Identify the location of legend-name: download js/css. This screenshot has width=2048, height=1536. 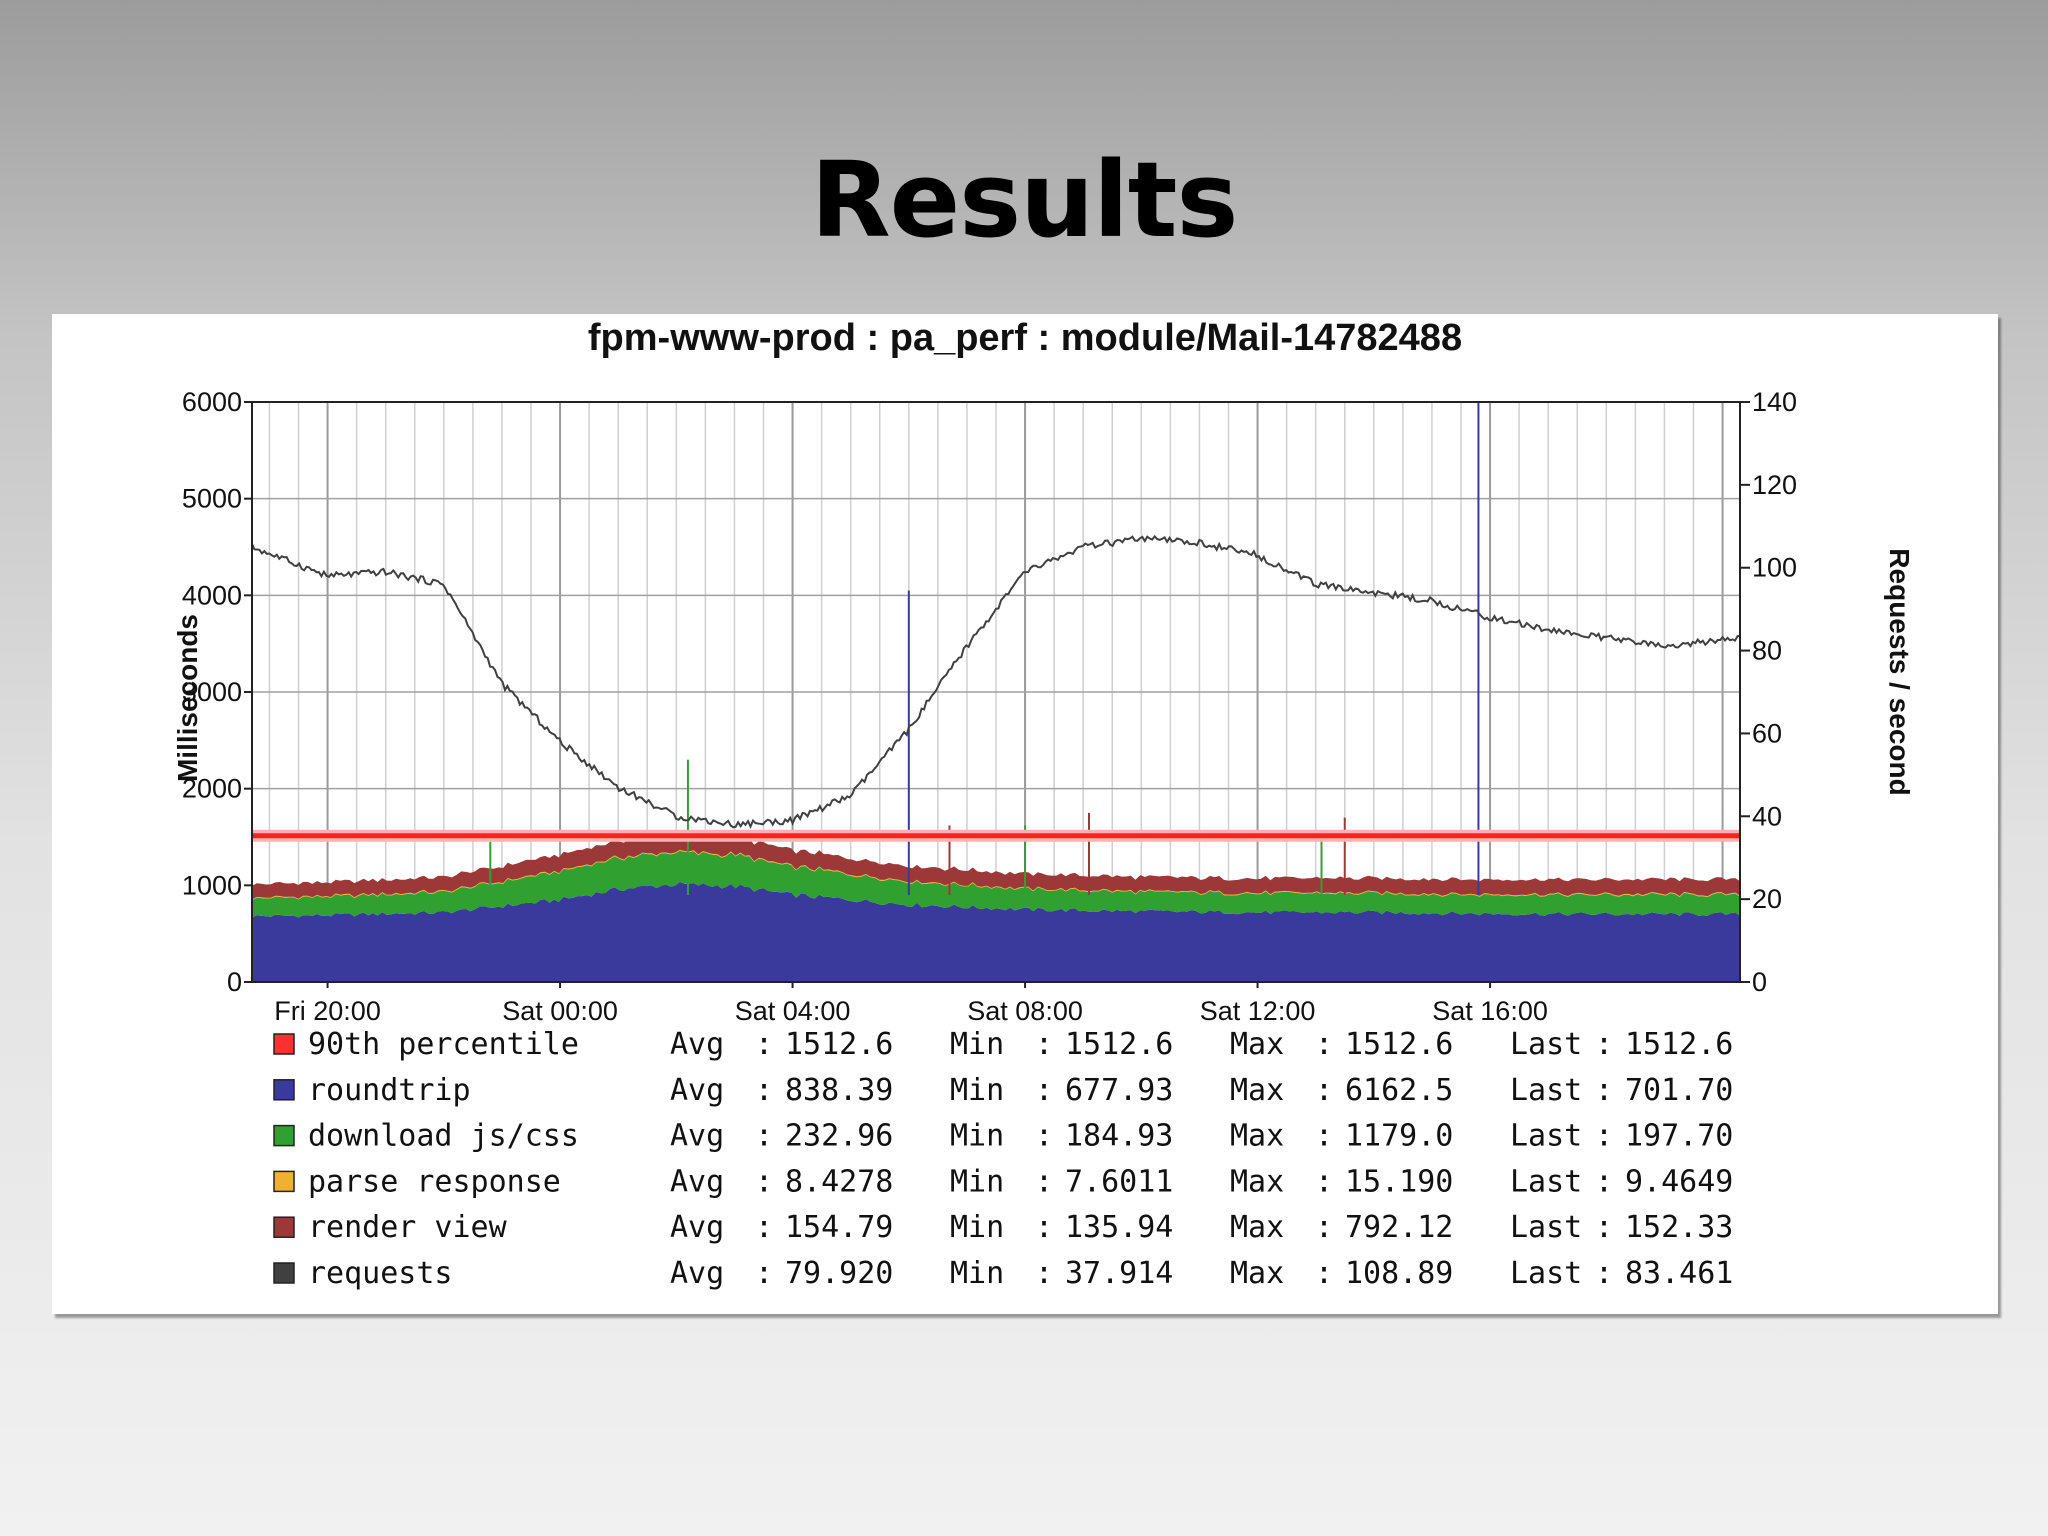
(443, 1136).